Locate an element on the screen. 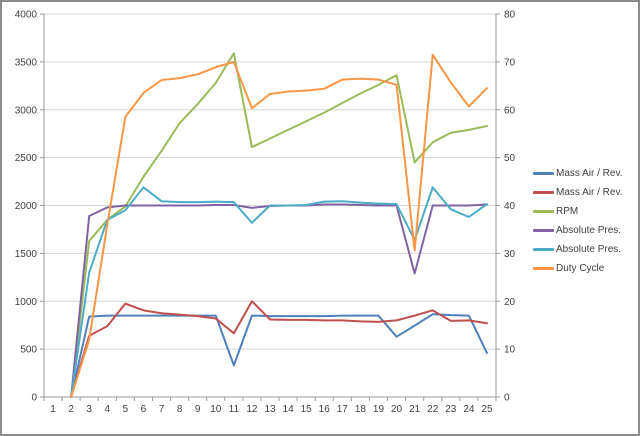 The image size is (640, 436). legend-line-swatch-rpm is located at coordinates (543, 211).